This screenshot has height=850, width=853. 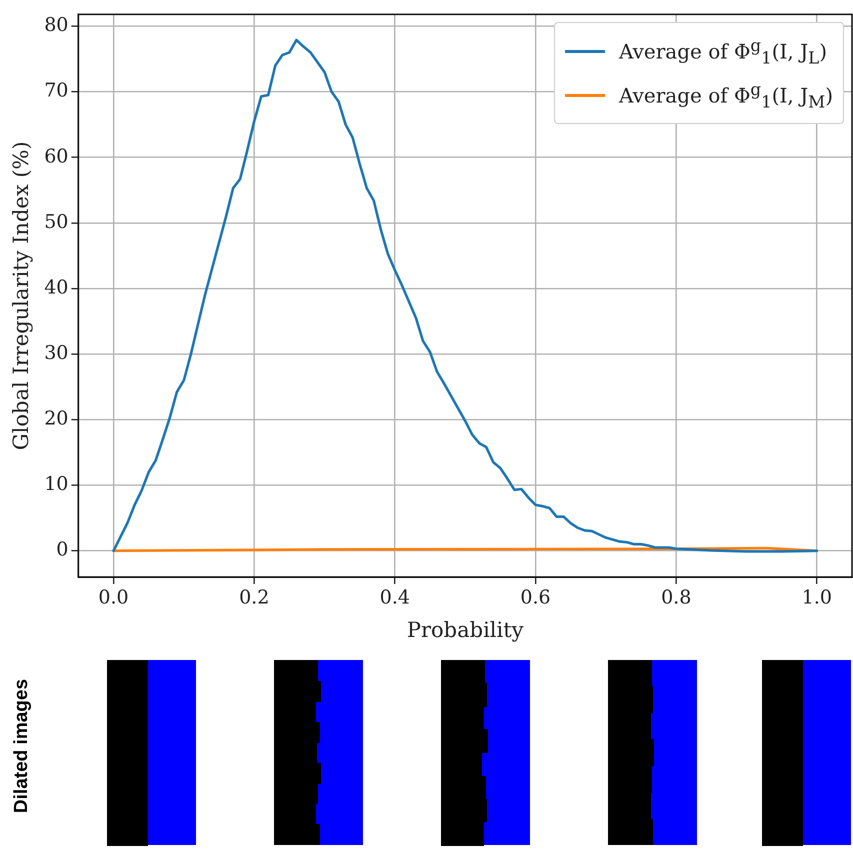 I want to click on x-axis-title: Probability, so click(x=465, y=630).